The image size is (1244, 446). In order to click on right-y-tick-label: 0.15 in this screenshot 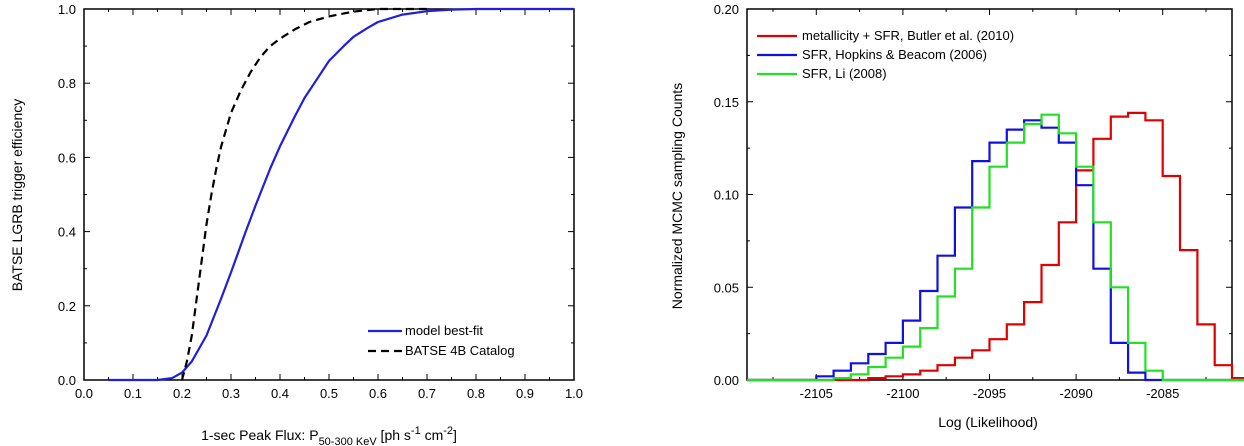, I will do `click(726, 102)`.